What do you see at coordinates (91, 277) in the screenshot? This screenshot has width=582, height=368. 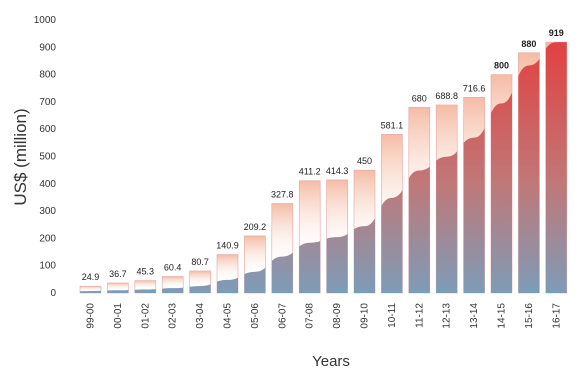 I see `data-label: 24.9` at bounding box center [91, 277].